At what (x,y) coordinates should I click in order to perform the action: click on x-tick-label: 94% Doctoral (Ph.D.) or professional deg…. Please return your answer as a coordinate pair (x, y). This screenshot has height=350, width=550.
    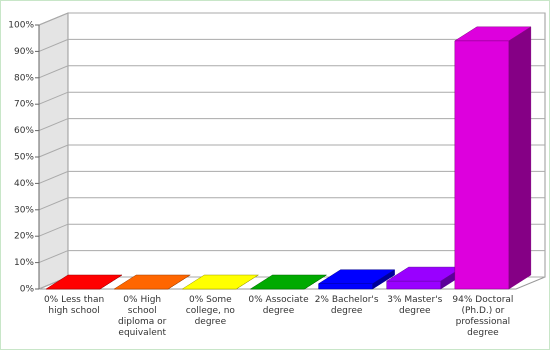
    Looking at the image, I should click on (483, 317).